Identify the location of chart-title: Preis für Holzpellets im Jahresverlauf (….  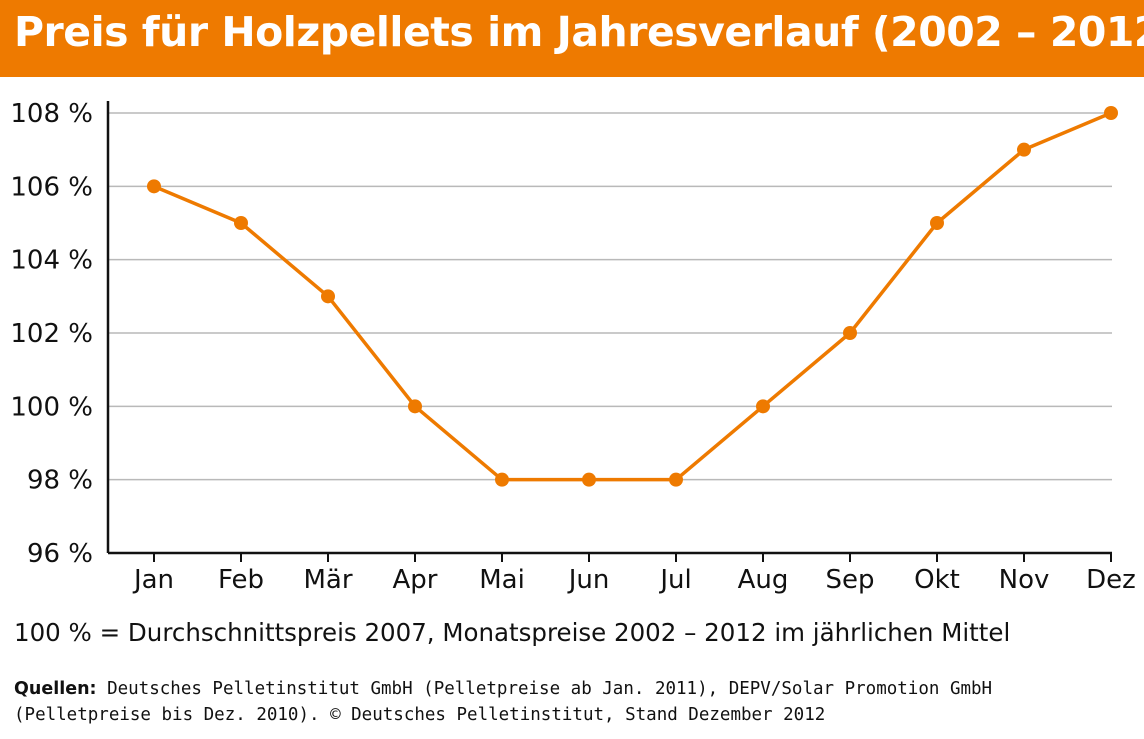
(579, 32).